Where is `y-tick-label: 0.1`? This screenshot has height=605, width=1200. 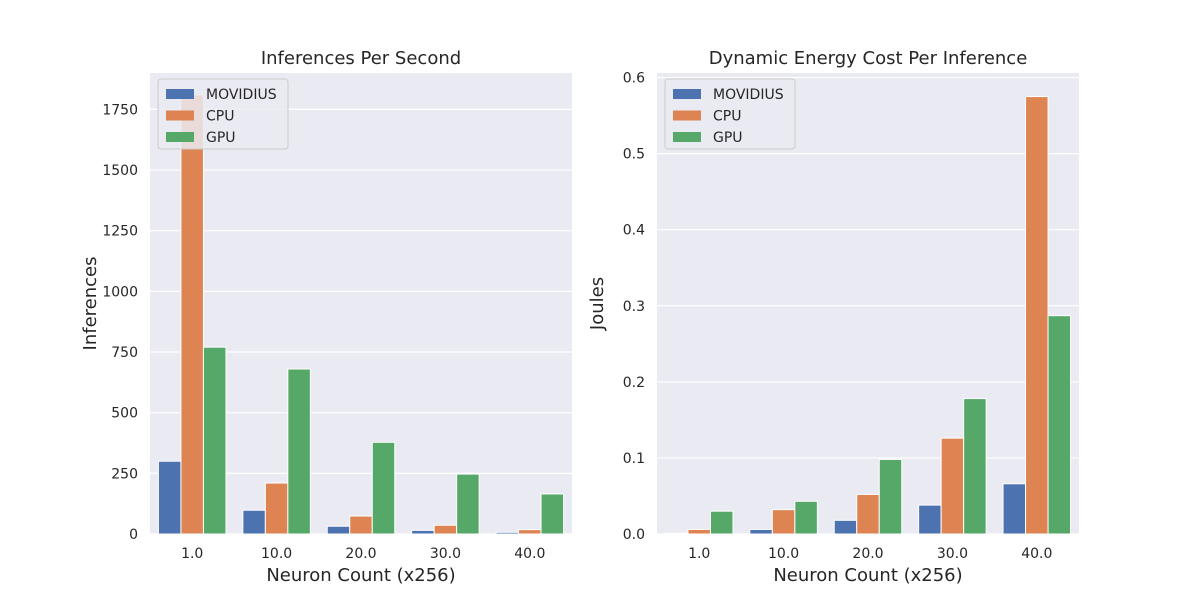 y-tick-label: 0.1 is located at coordinates (634, 459).